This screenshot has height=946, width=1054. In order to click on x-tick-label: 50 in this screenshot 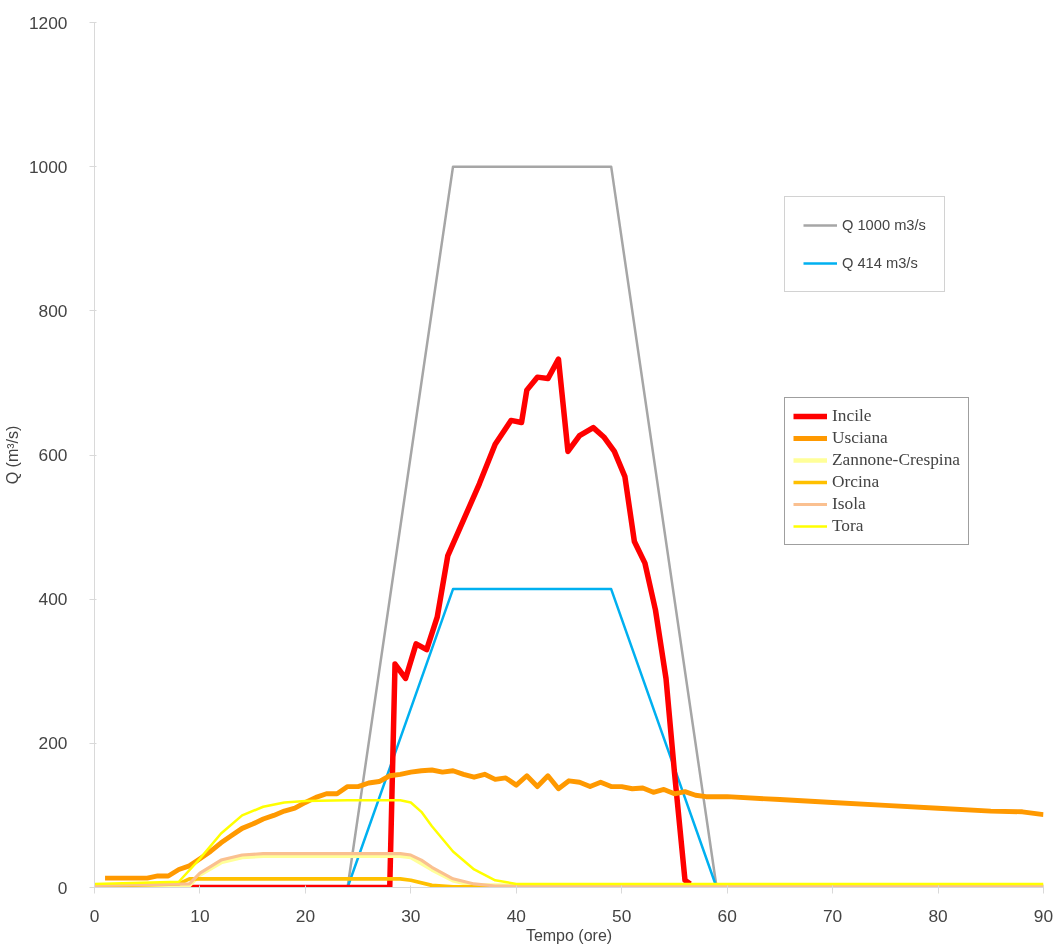, I will do `click(622, 915)`.